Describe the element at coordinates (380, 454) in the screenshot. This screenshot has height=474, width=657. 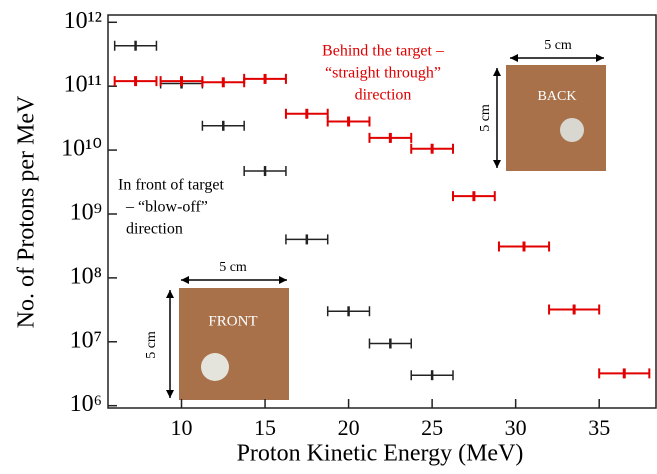
I see `x-axis-title: Proton Kinetic Energy (MeV)` at that location.